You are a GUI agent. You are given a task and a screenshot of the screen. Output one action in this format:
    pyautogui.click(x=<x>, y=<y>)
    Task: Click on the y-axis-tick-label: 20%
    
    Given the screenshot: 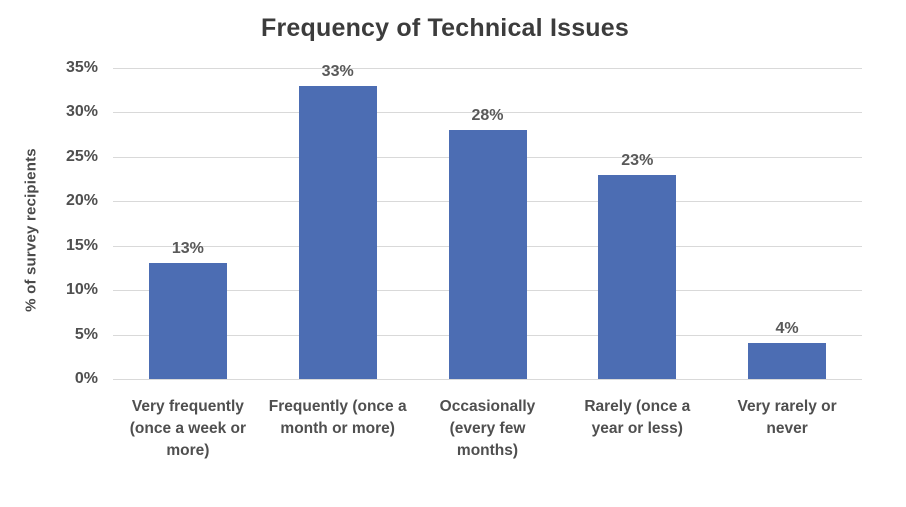 What is the action you would take?
    pyautogui.click(x=81, y=201)
    